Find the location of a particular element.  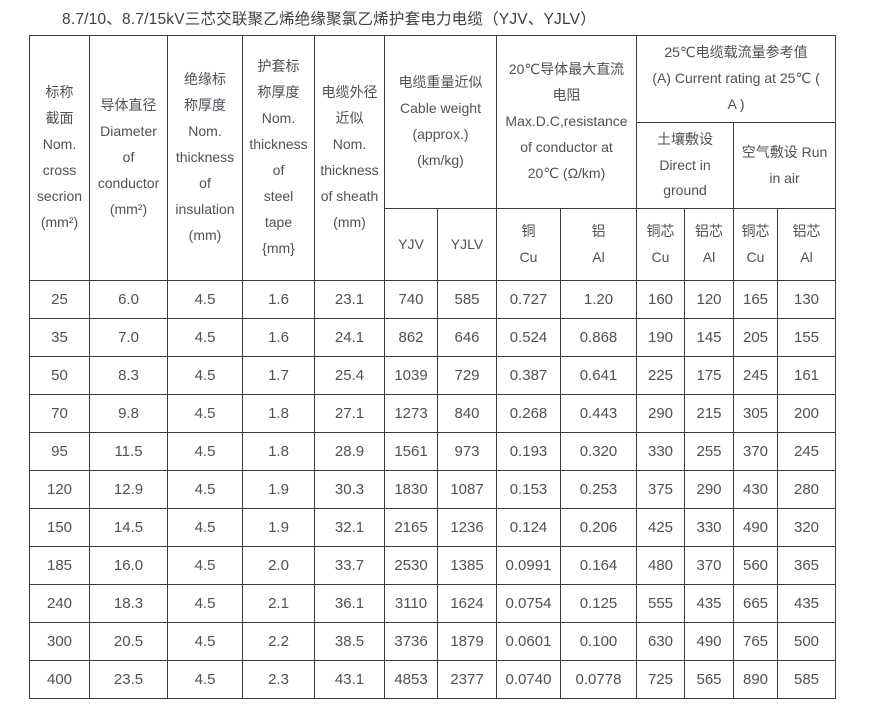

table-cell: 36.1 is located at coordinates (349, 603).